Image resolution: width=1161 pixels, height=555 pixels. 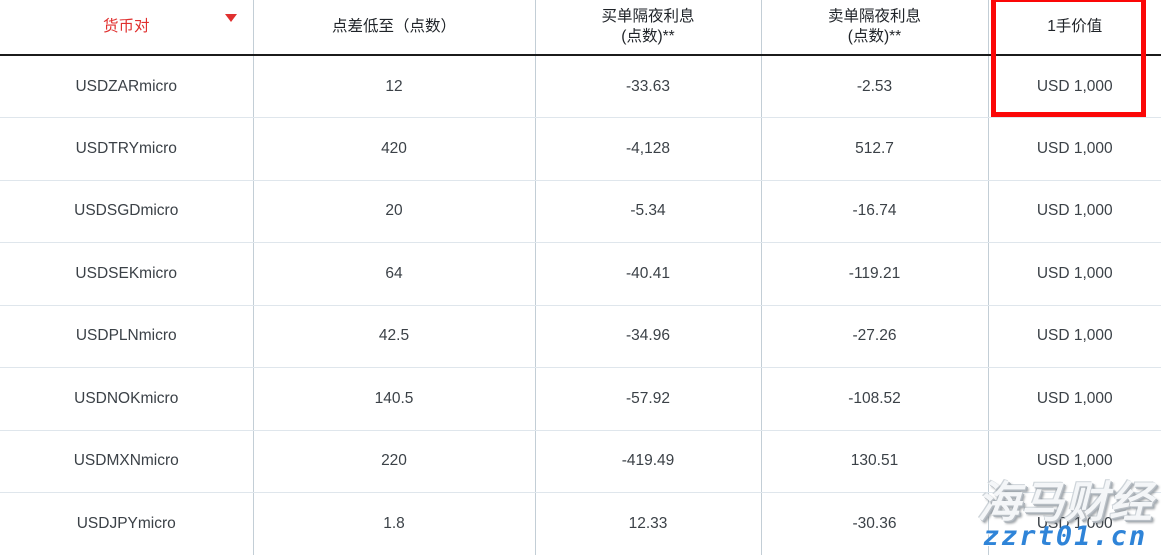 What do you see at coordinates (648, 399) in the screenshot?
I see `cell-buy-swap: -57.92` at bounding box center [648, 399].